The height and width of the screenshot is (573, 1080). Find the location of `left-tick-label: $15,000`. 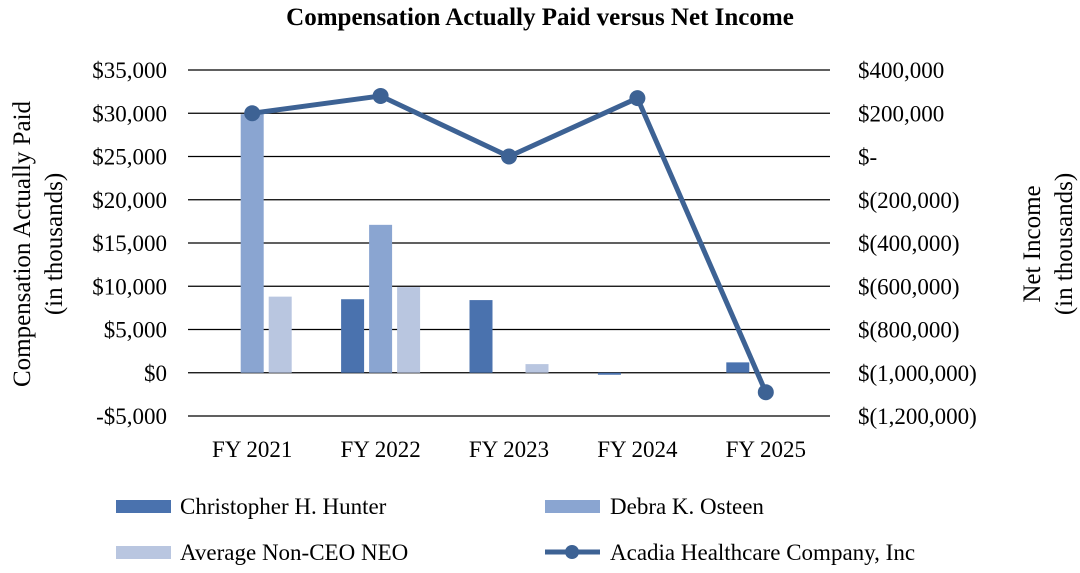

left-tick-label: $15,000 is located at coordinates (129, 243).